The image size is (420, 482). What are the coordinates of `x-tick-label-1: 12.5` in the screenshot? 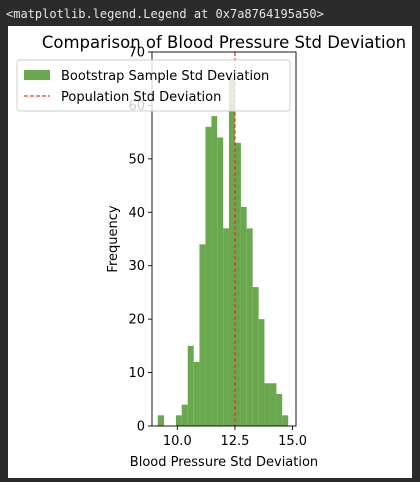 It's located at (234, 441).